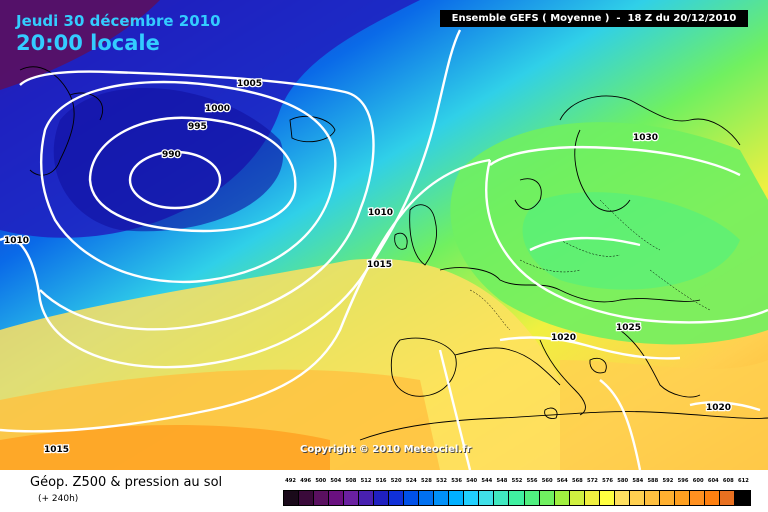 The image size is (768, 512). Describe the element at coordinates (562, 481) in the screenshot. I see `scale-label: 564` at that location.